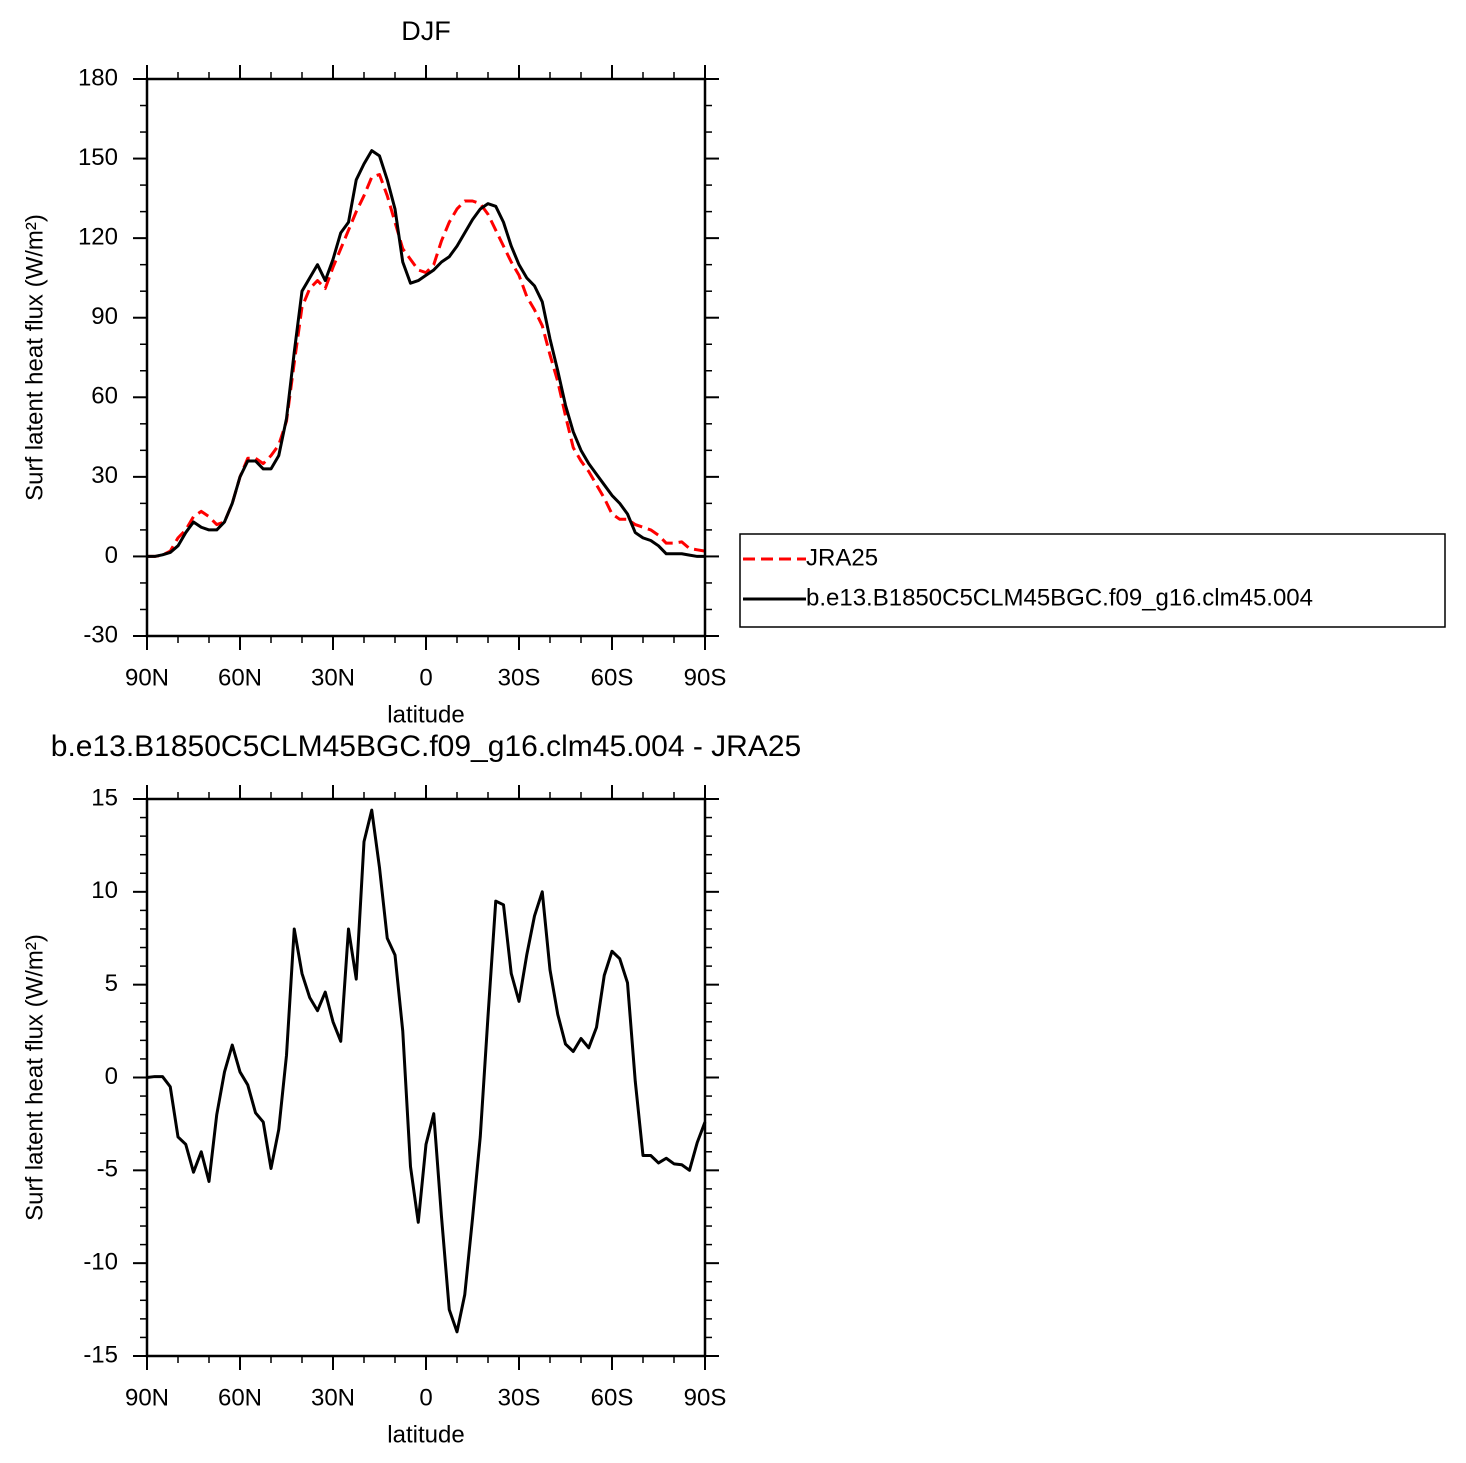  I want to click on y-tick-label: 90, so click(104, 316).